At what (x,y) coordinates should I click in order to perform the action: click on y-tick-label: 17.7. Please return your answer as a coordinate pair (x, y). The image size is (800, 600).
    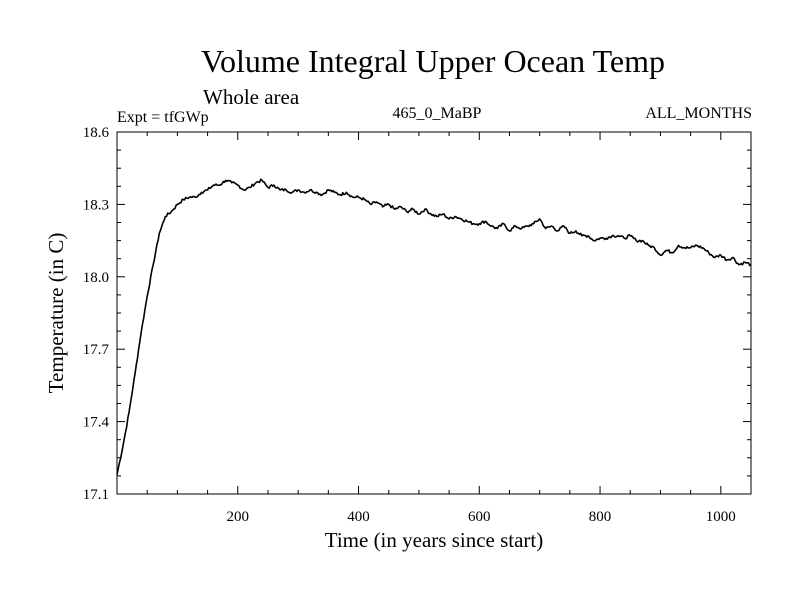
    Looking at the image, I should click on (96, 350).